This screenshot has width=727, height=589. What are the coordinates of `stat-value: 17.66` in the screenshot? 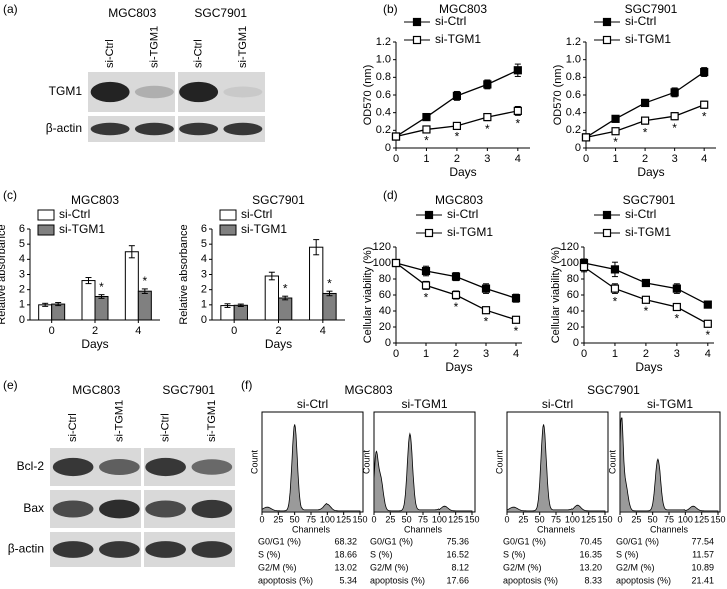 It's located at (457, 580).